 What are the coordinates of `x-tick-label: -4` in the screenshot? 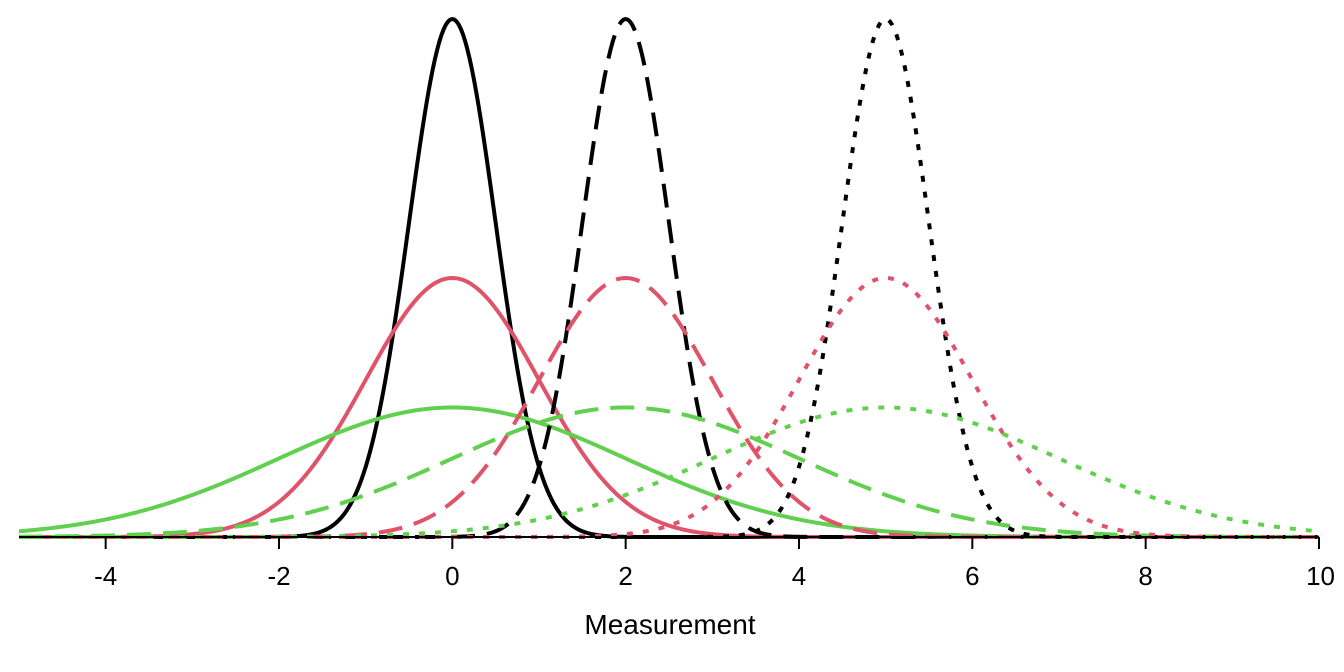 It's located at (105, 576).